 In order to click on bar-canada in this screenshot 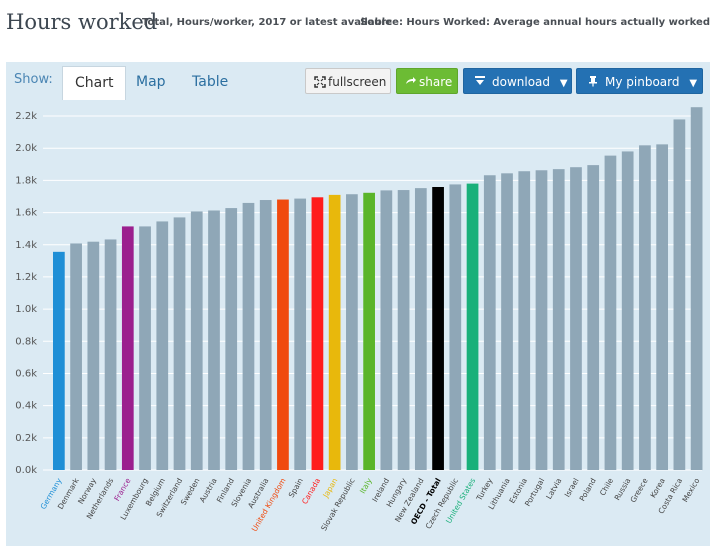, I will do `click(317, 333)`.